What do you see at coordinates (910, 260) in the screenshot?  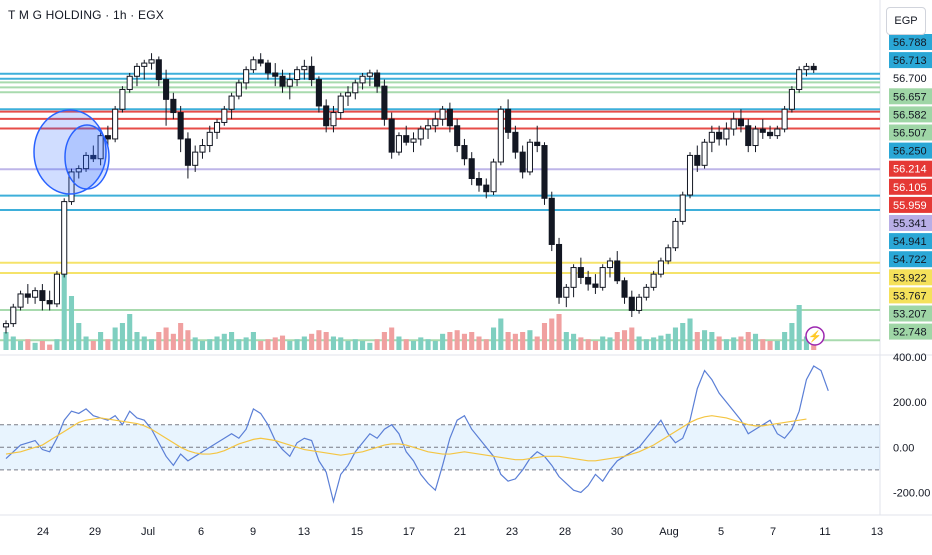 I see `price-label: 54.722` at bounding box center [910, 260].